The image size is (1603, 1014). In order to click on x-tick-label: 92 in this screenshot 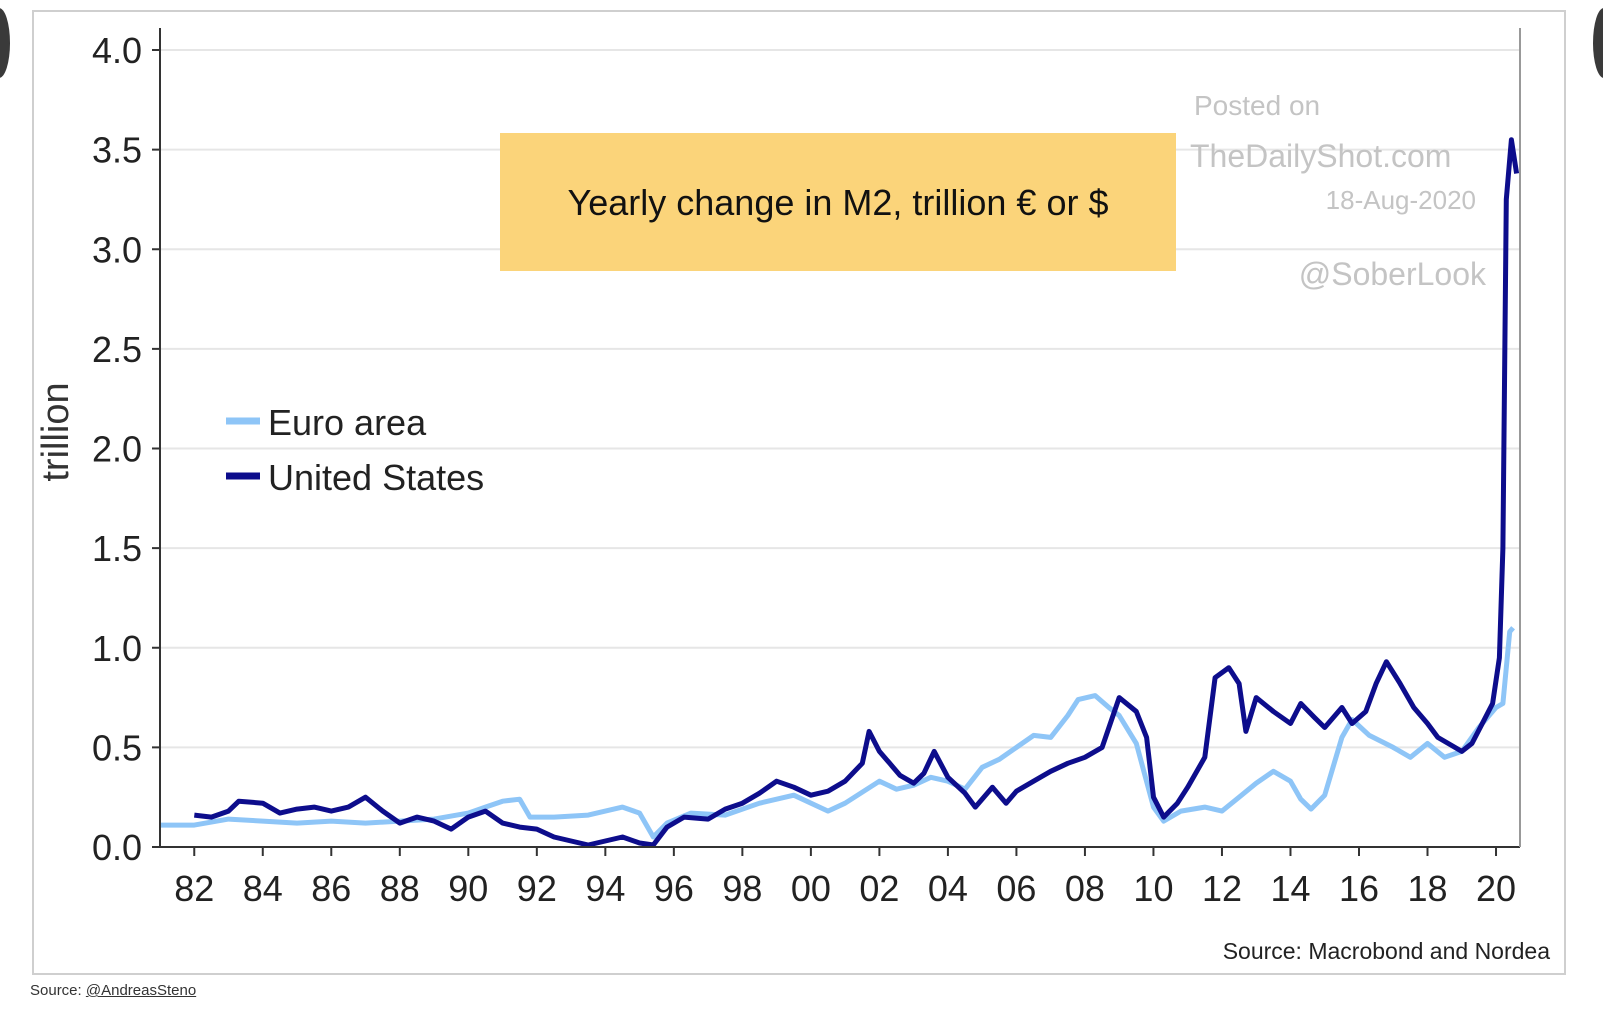, I will do `click(537, 888)`.